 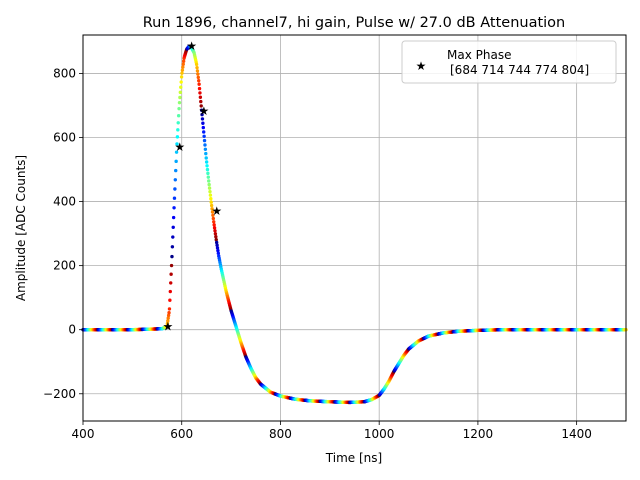 I want to click on x-tick-label: 800, so click(x=280, y=434).